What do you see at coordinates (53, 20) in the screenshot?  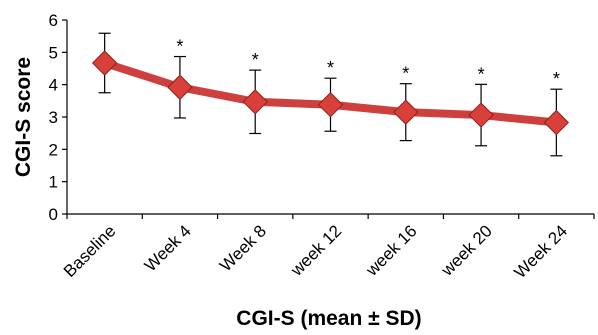 I see `y-tick-label: 6` at bounding box center [53, 20].